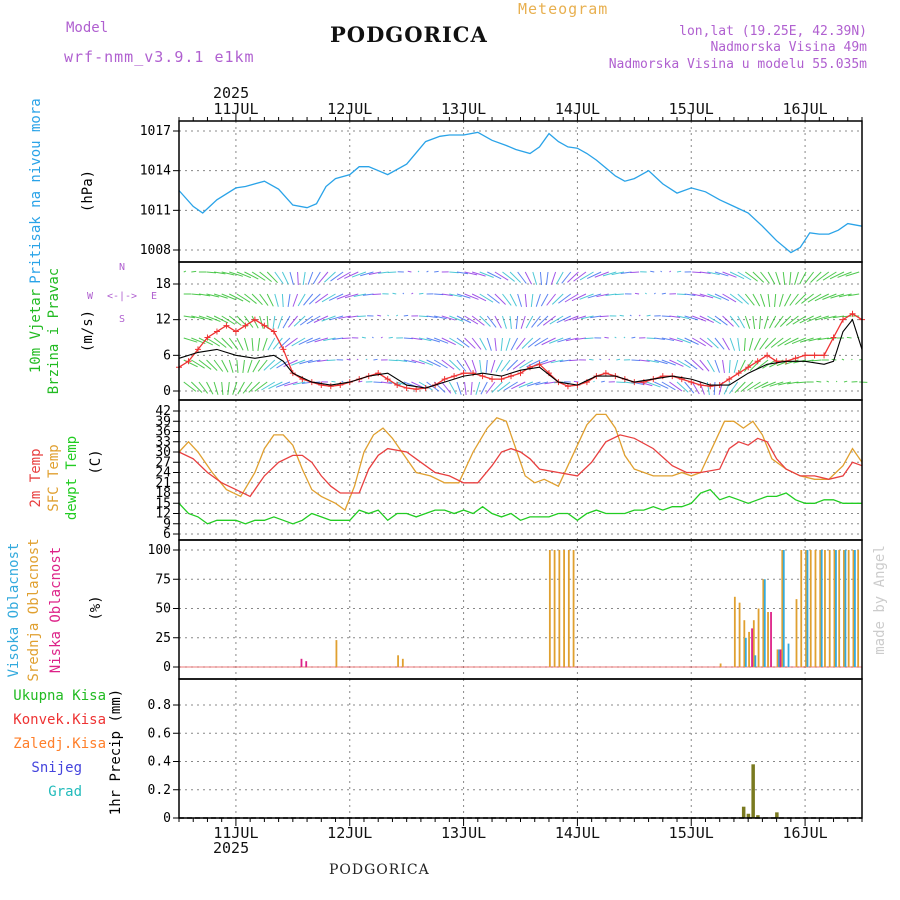 The height and width of the screenshot is (900, 900). Describe the element at coordinates (88, 191) in the screenshot. I see `pressure-unit-label: (hPa)` at that location.